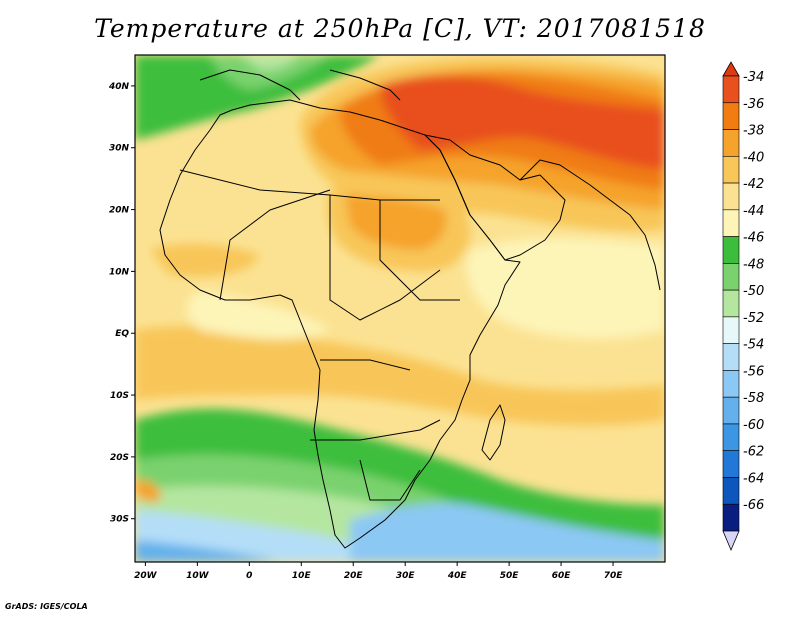 Image resolution: width=800 pixels, height=618 pixels. Describe the element at coordinates (302, 576) in the screenshot. I see `lon-tick-label: 10E` at that location.